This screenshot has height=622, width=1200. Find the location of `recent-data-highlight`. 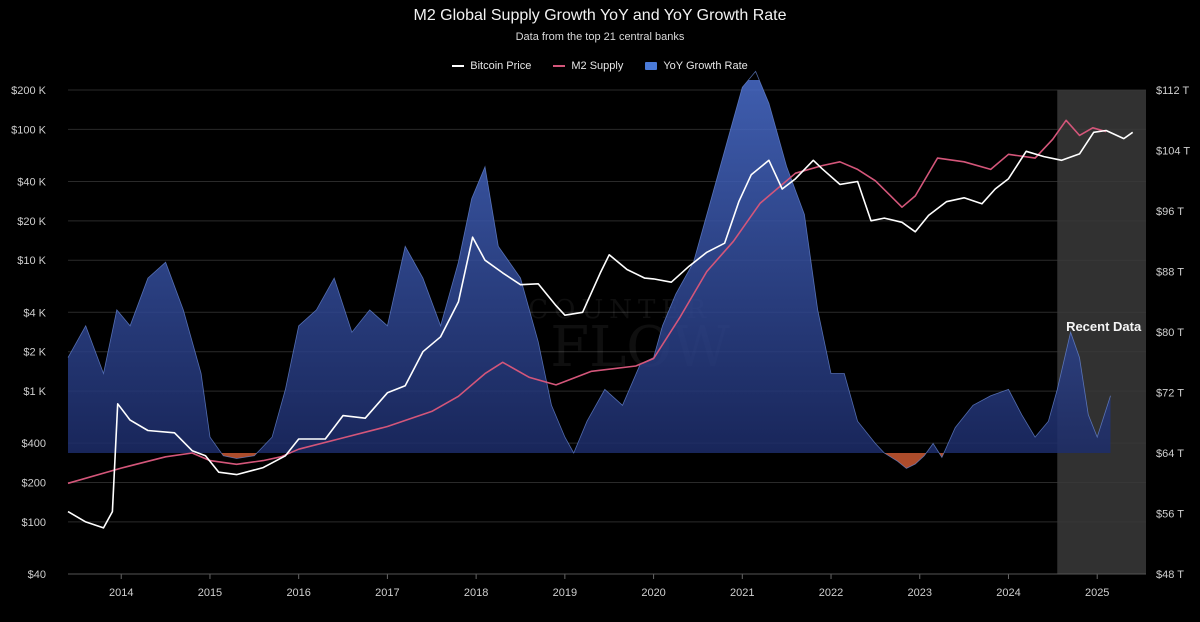

recent-data-highlight is located at coordinates (1101, 332).